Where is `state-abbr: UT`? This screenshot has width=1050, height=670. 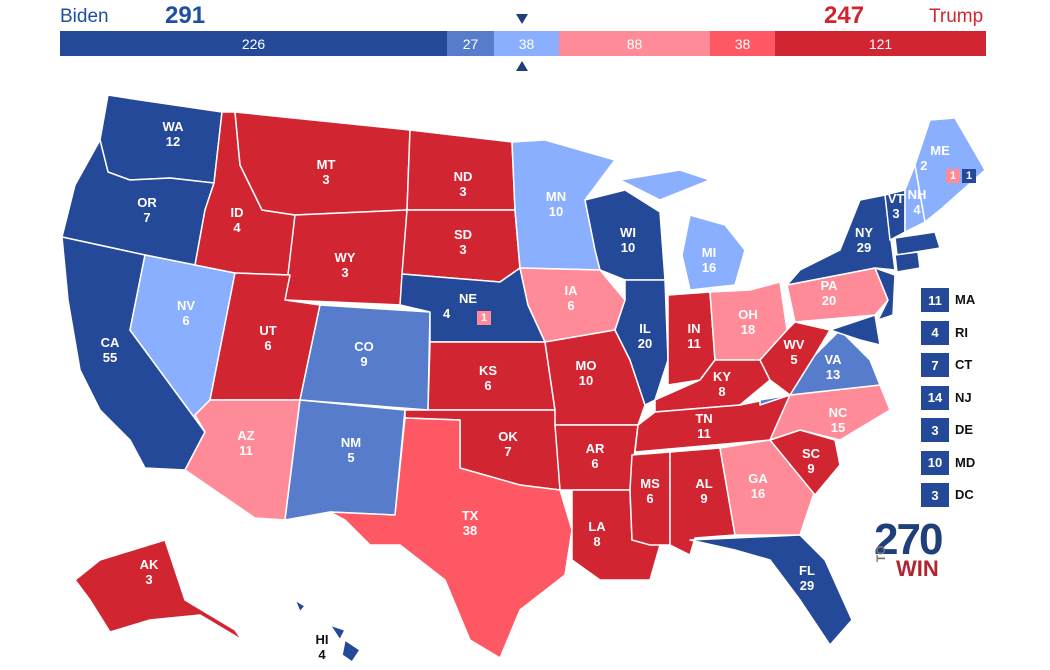 state-abbr: UT is located at coordinates (268, 330).